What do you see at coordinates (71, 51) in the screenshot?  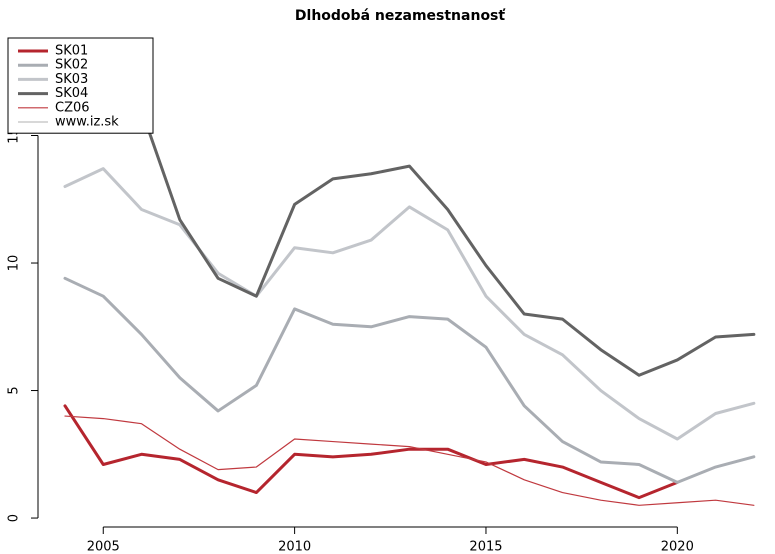 I see `legend-label: SK01` at bounding box center [71, 51].